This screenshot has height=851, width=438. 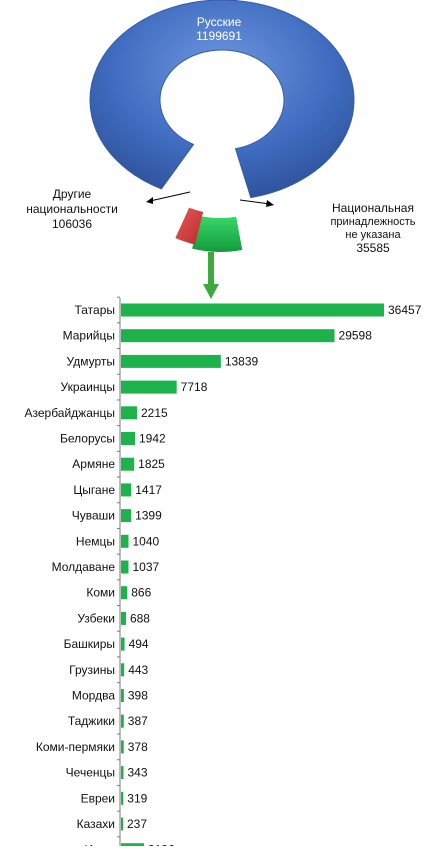 I want to click on donut-slice-other, so click(x=217, y=233).